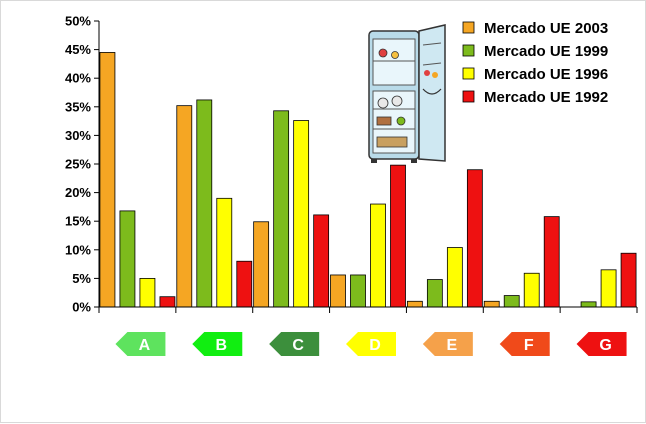 The height and width of the screenshot is (424, 646). What do you see at coordinates (546, 28) in the screenshot?
I see `legend-label: Mercado UE 2003` at bounding box center [546, 28].